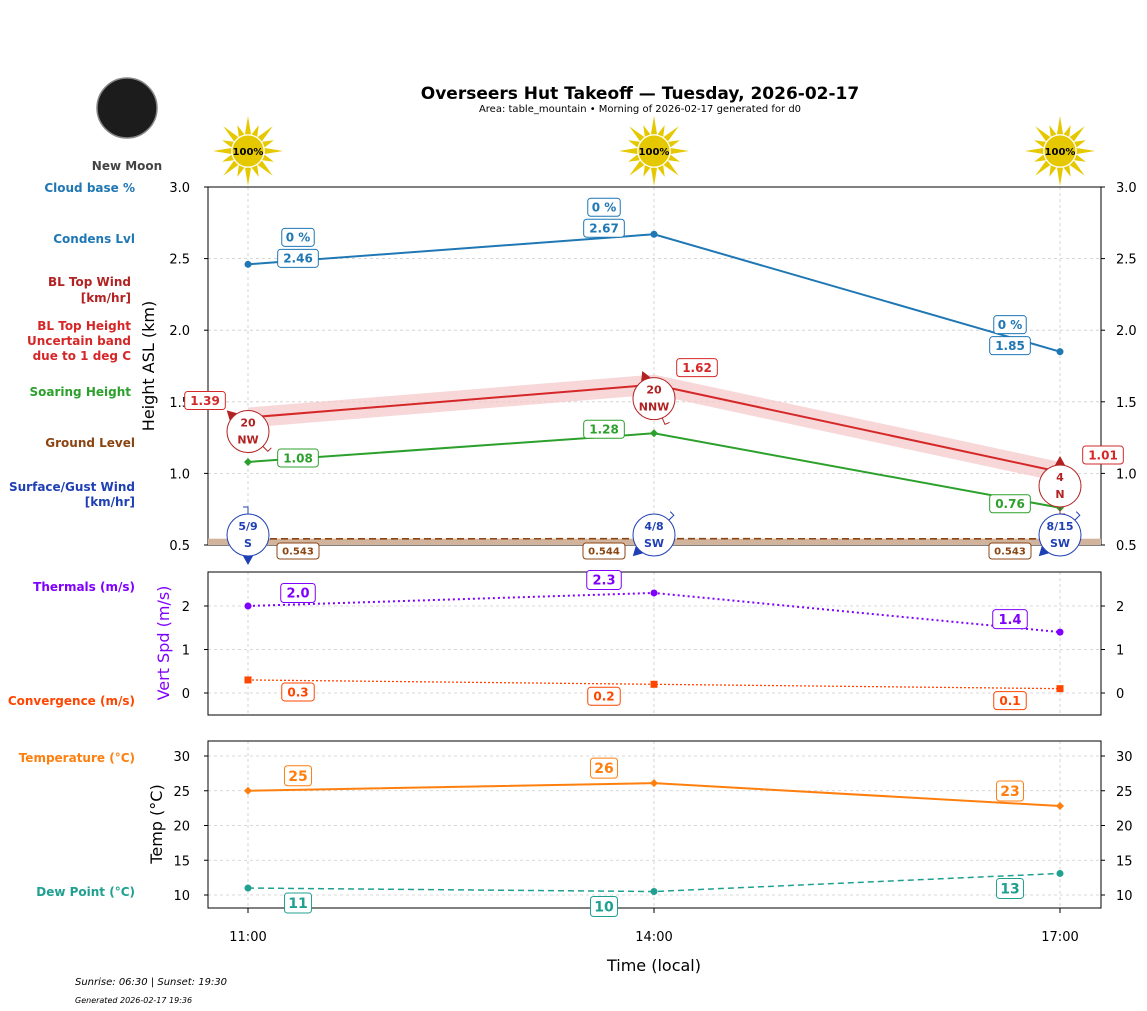 Image resolution: width=1147 pixels, height=1011 pixels. What do you see at coordinates (181, 827) in the screenshot?
I see `y-tick-label: 20` at bounding box center [181, 827].